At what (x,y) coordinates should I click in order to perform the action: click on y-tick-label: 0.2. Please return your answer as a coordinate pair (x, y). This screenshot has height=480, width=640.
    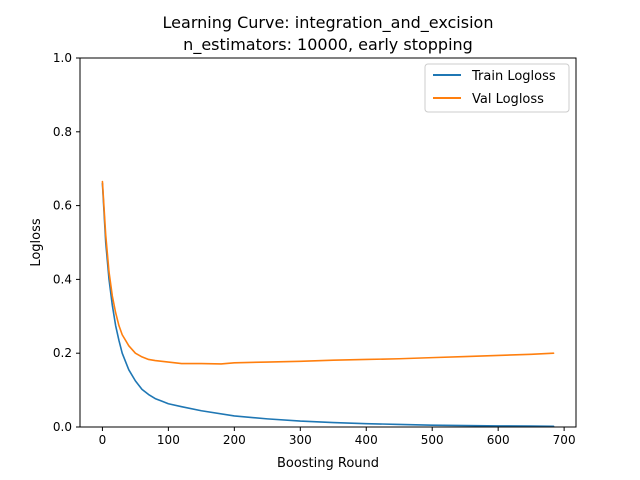
    Looking at the image, I should click on (62, 353).